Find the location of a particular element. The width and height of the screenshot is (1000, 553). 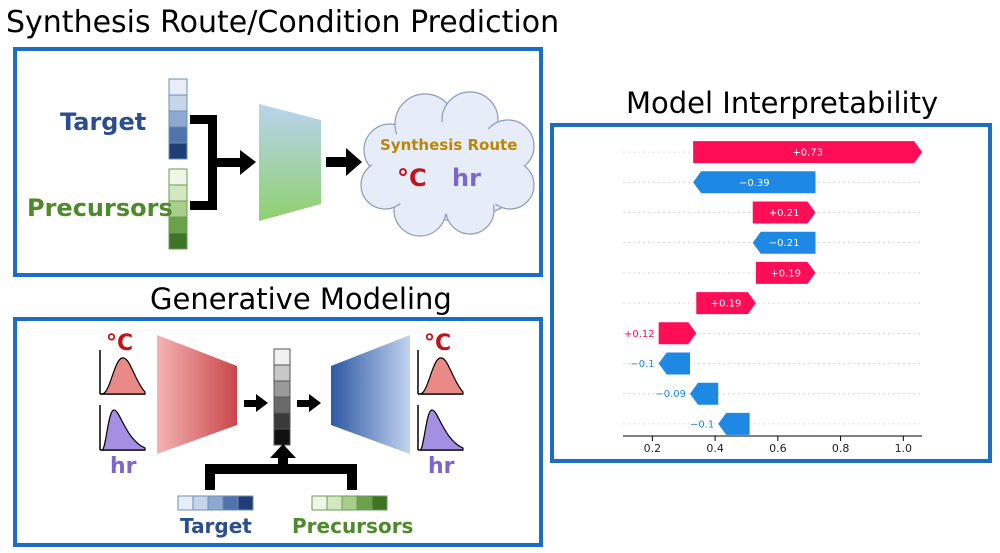

synthesis-title: Synthesis Route/Condition Prediction is located at coordinates (283, 22).